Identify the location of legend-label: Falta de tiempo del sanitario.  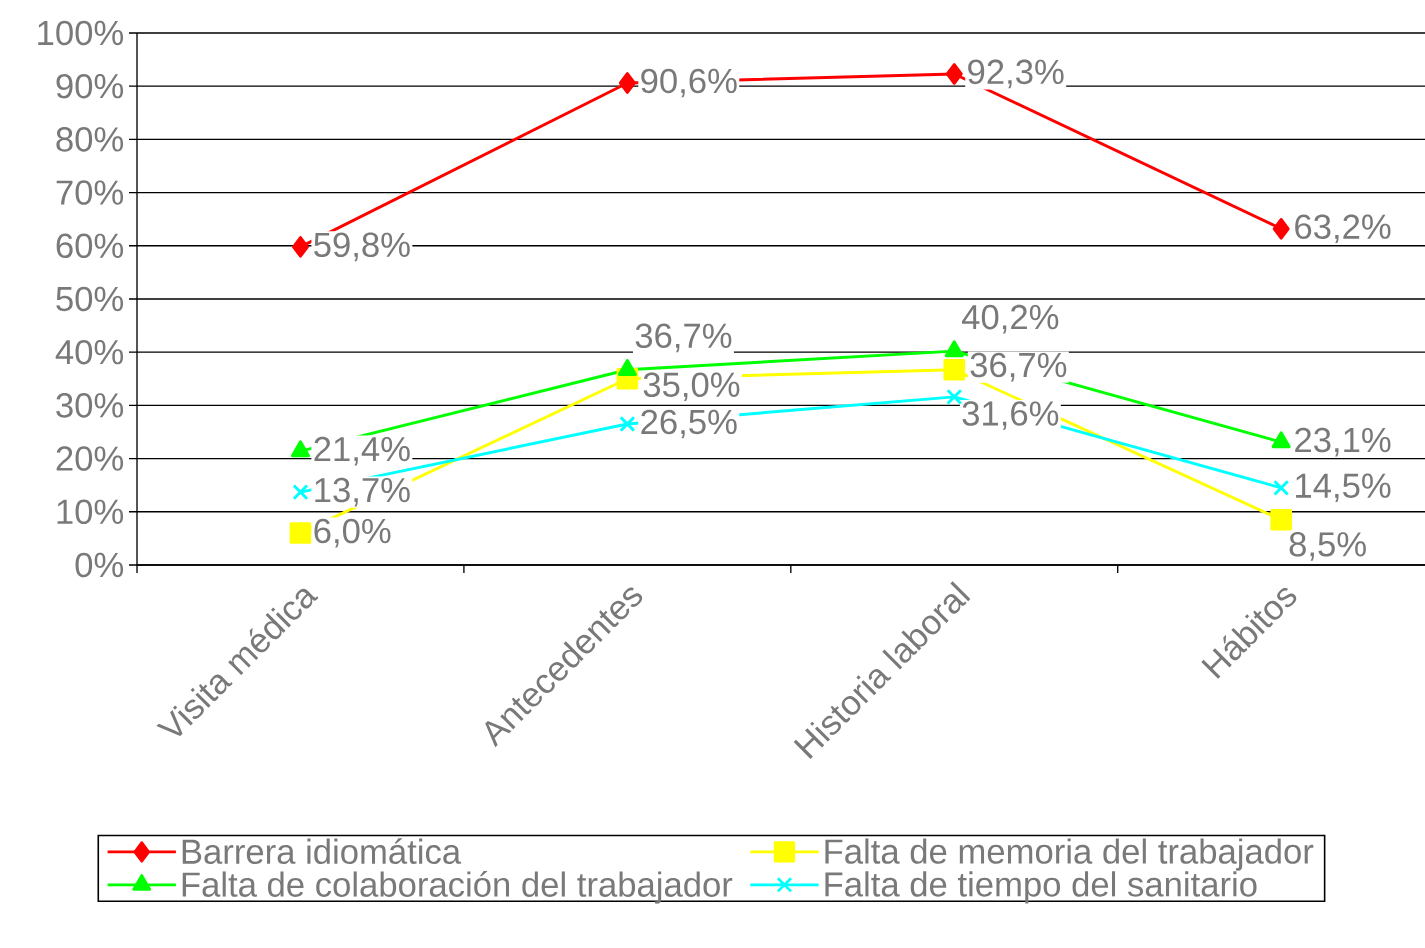
(1041, 887).